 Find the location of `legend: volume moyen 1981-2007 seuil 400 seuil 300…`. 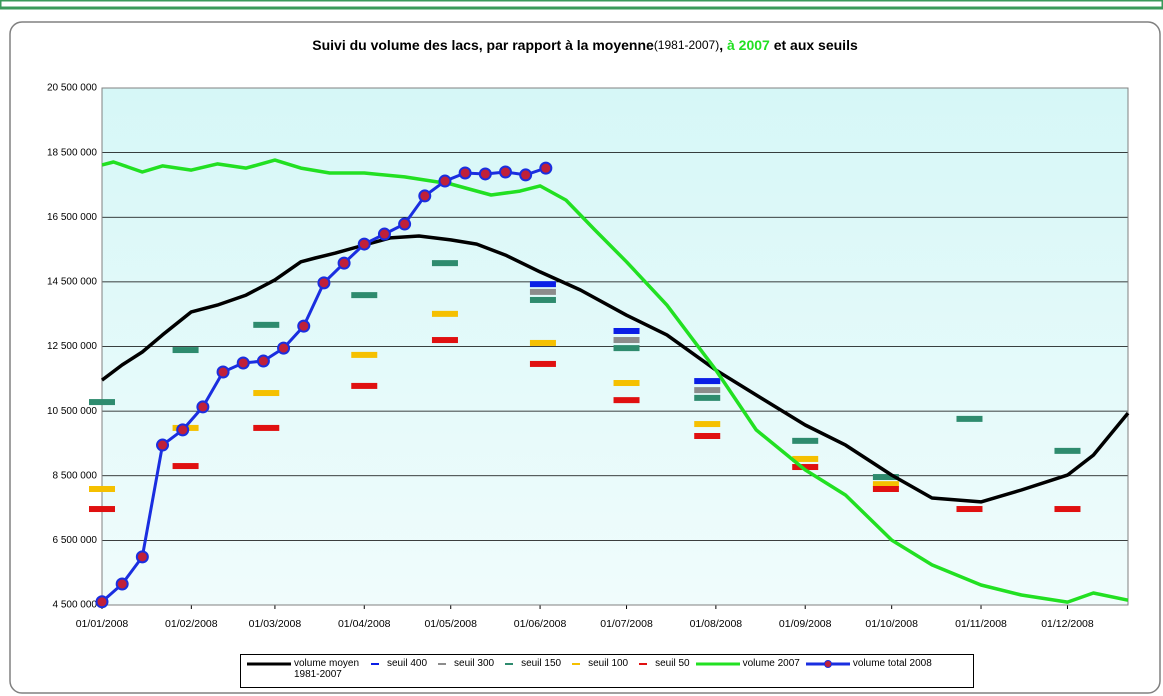

legend: volume moyen 1981-2007 seuil 400 seuil 300… is located at coordinates (607, 671).